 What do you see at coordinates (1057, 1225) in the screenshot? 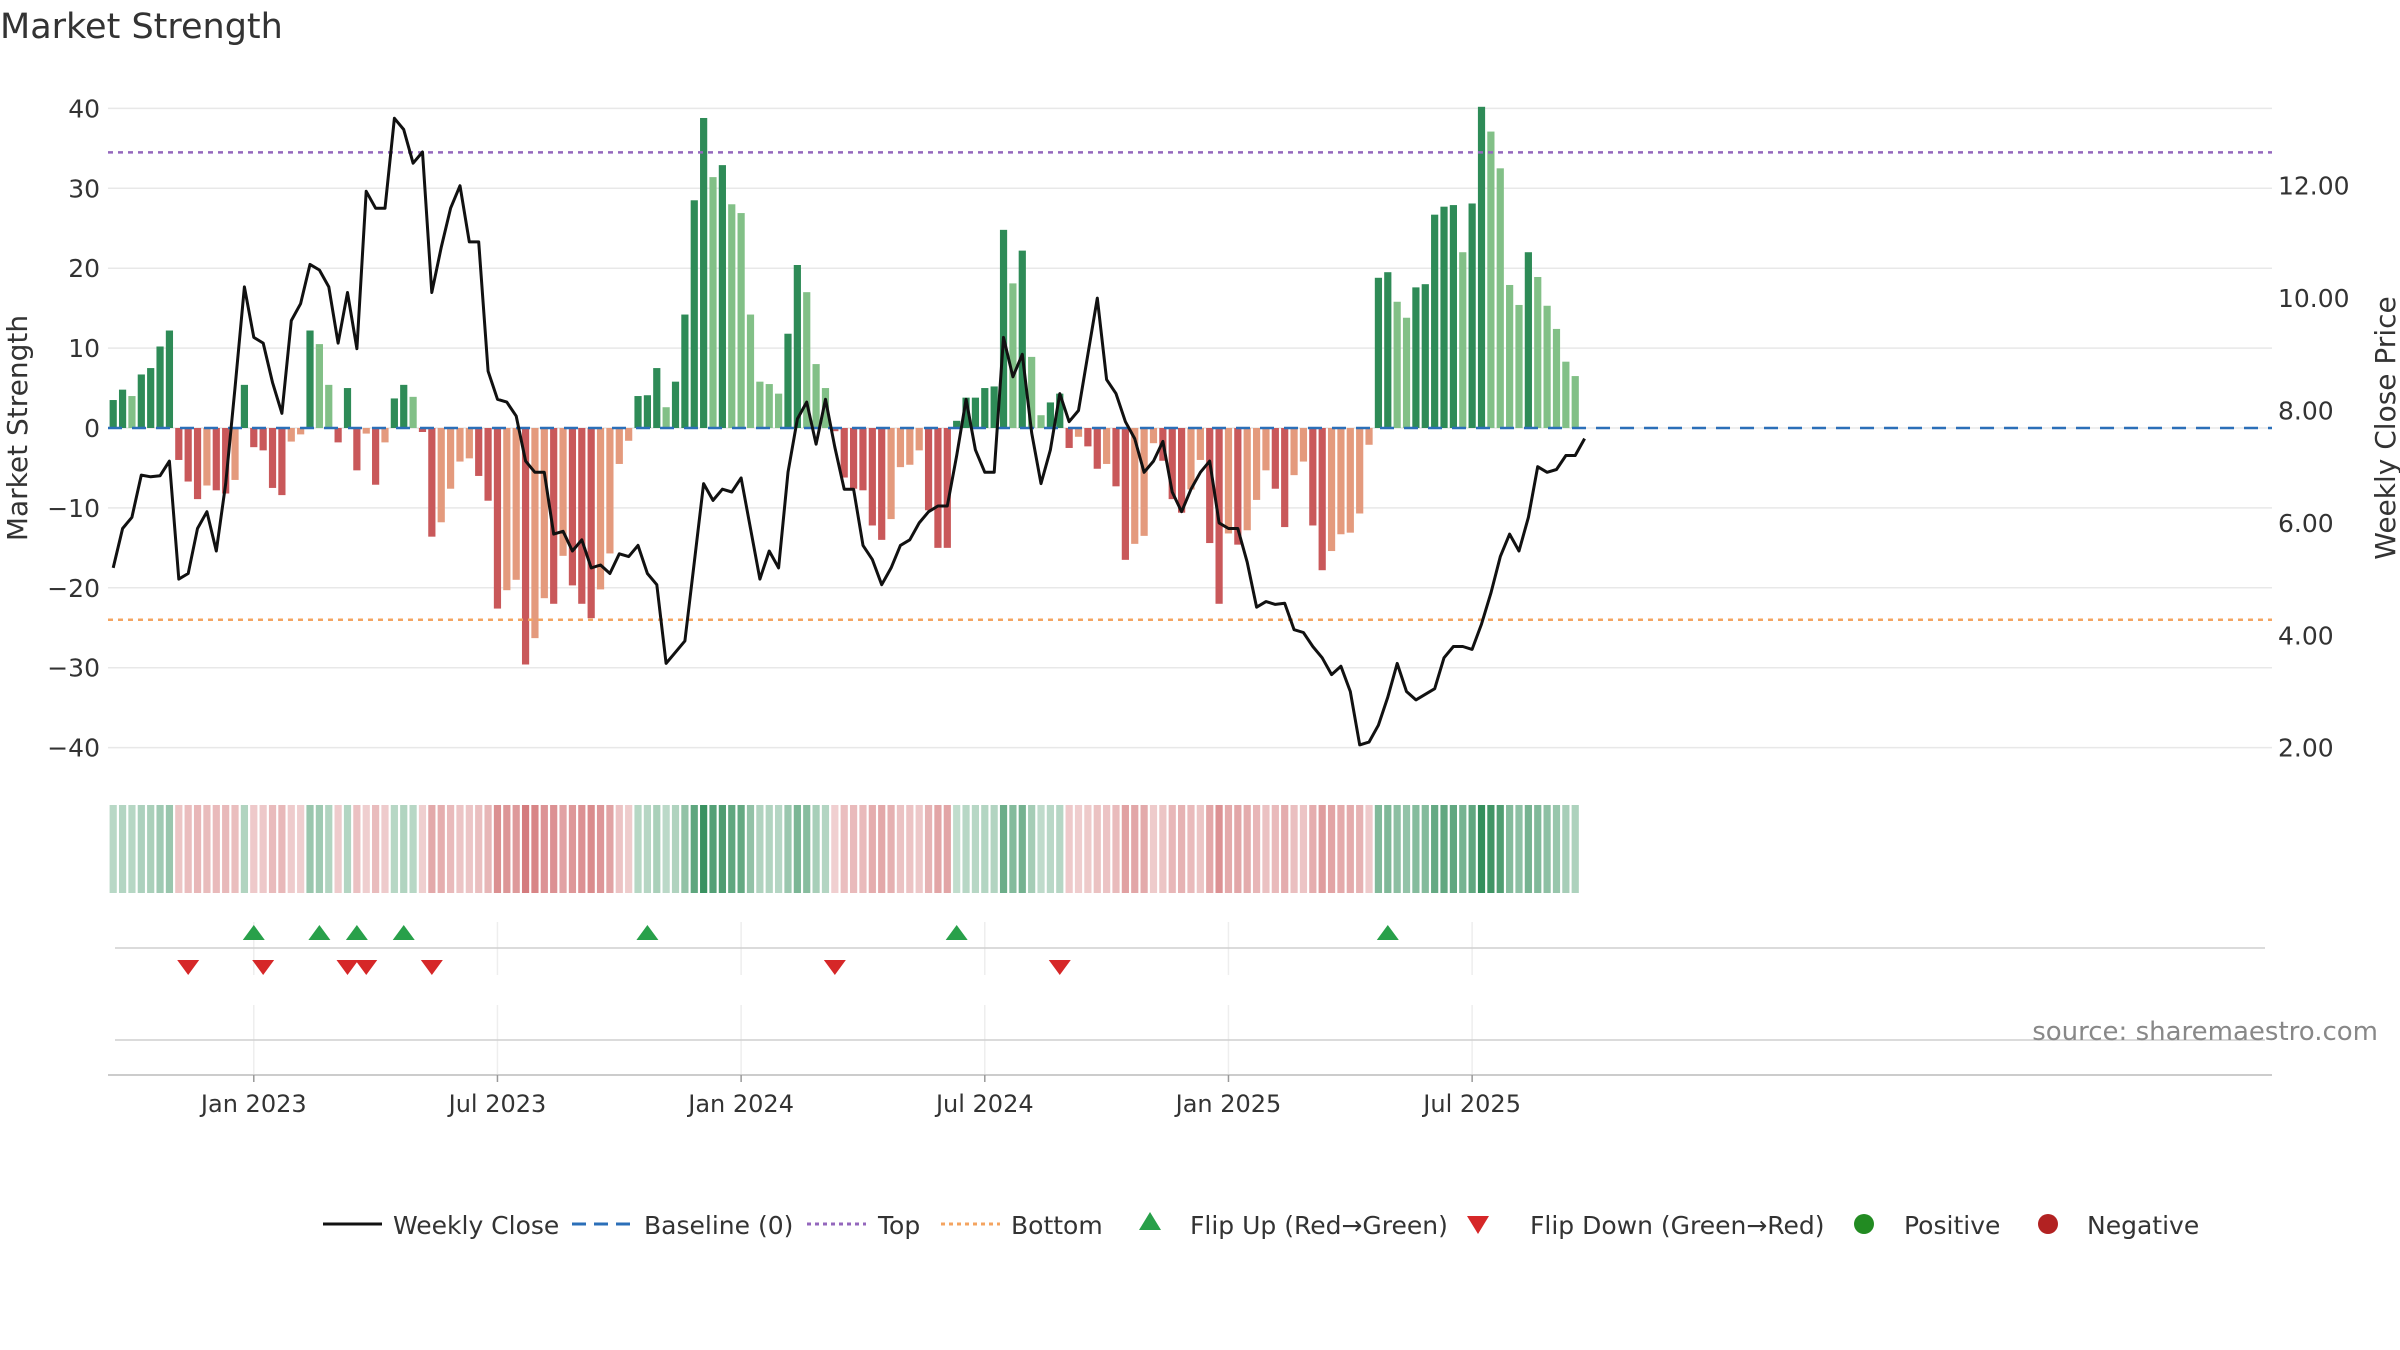
I see `legend-bottom-label: Bottom` at bounding box center [1057, 1225].